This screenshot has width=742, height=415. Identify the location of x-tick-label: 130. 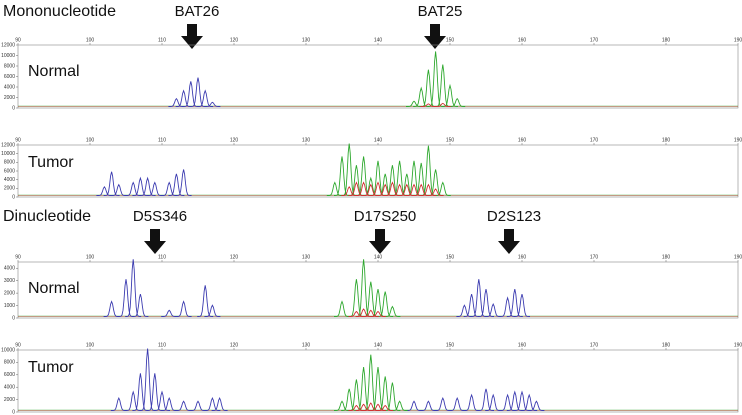
(306, 345).